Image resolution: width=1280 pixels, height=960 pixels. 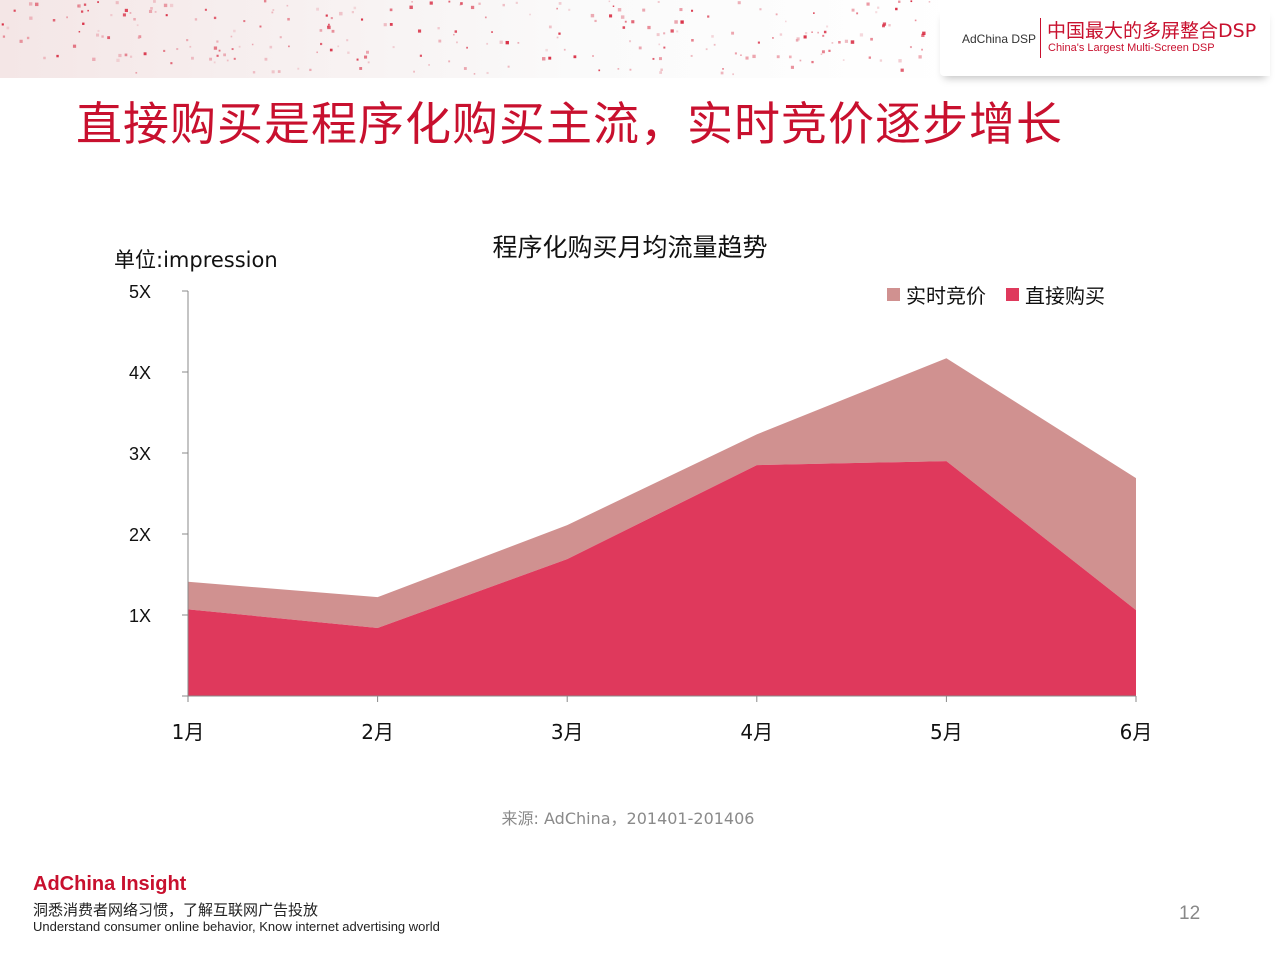 What do you see at coordinates (628, 818) in the screenshot?
I see `source-note: 来源: AdChina，201401-201406` at bounding box center [628, 818].